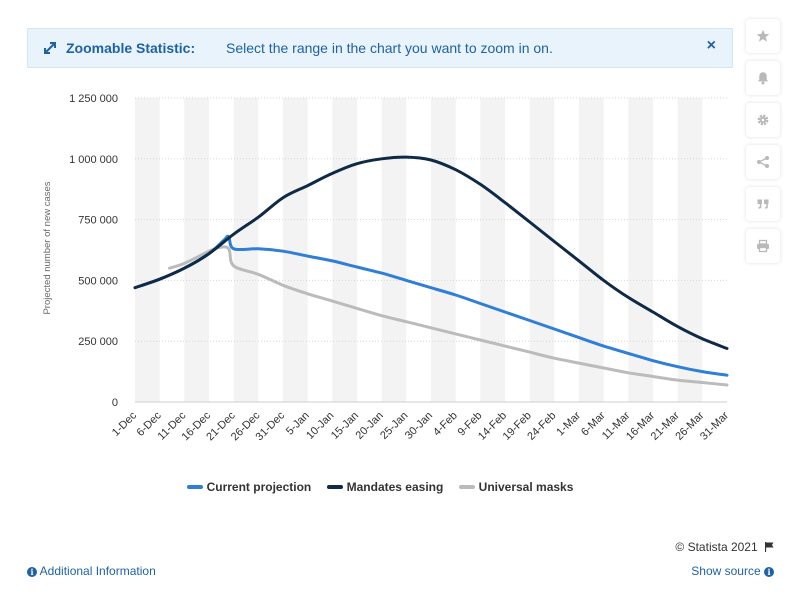 Image resolution: width=800 pixels, height=607 pixels. Describe the element at coordinates (711, 45) in the screenshot. I see `close-banner-button: ×` at that location.